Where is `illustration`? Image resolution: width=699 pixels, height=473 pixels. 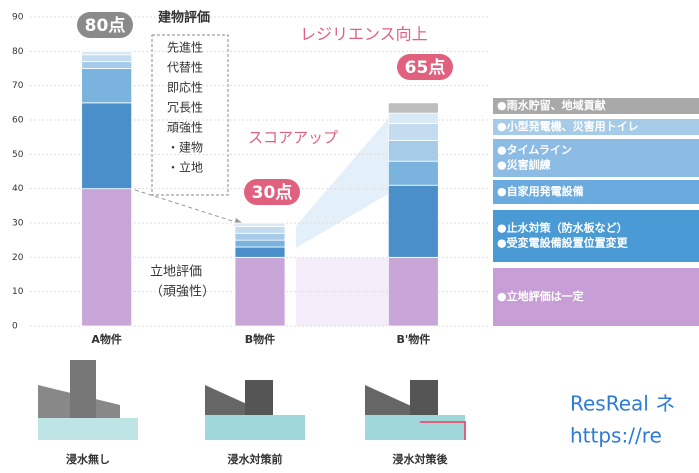
illustration is located at coordinates (252, 400).